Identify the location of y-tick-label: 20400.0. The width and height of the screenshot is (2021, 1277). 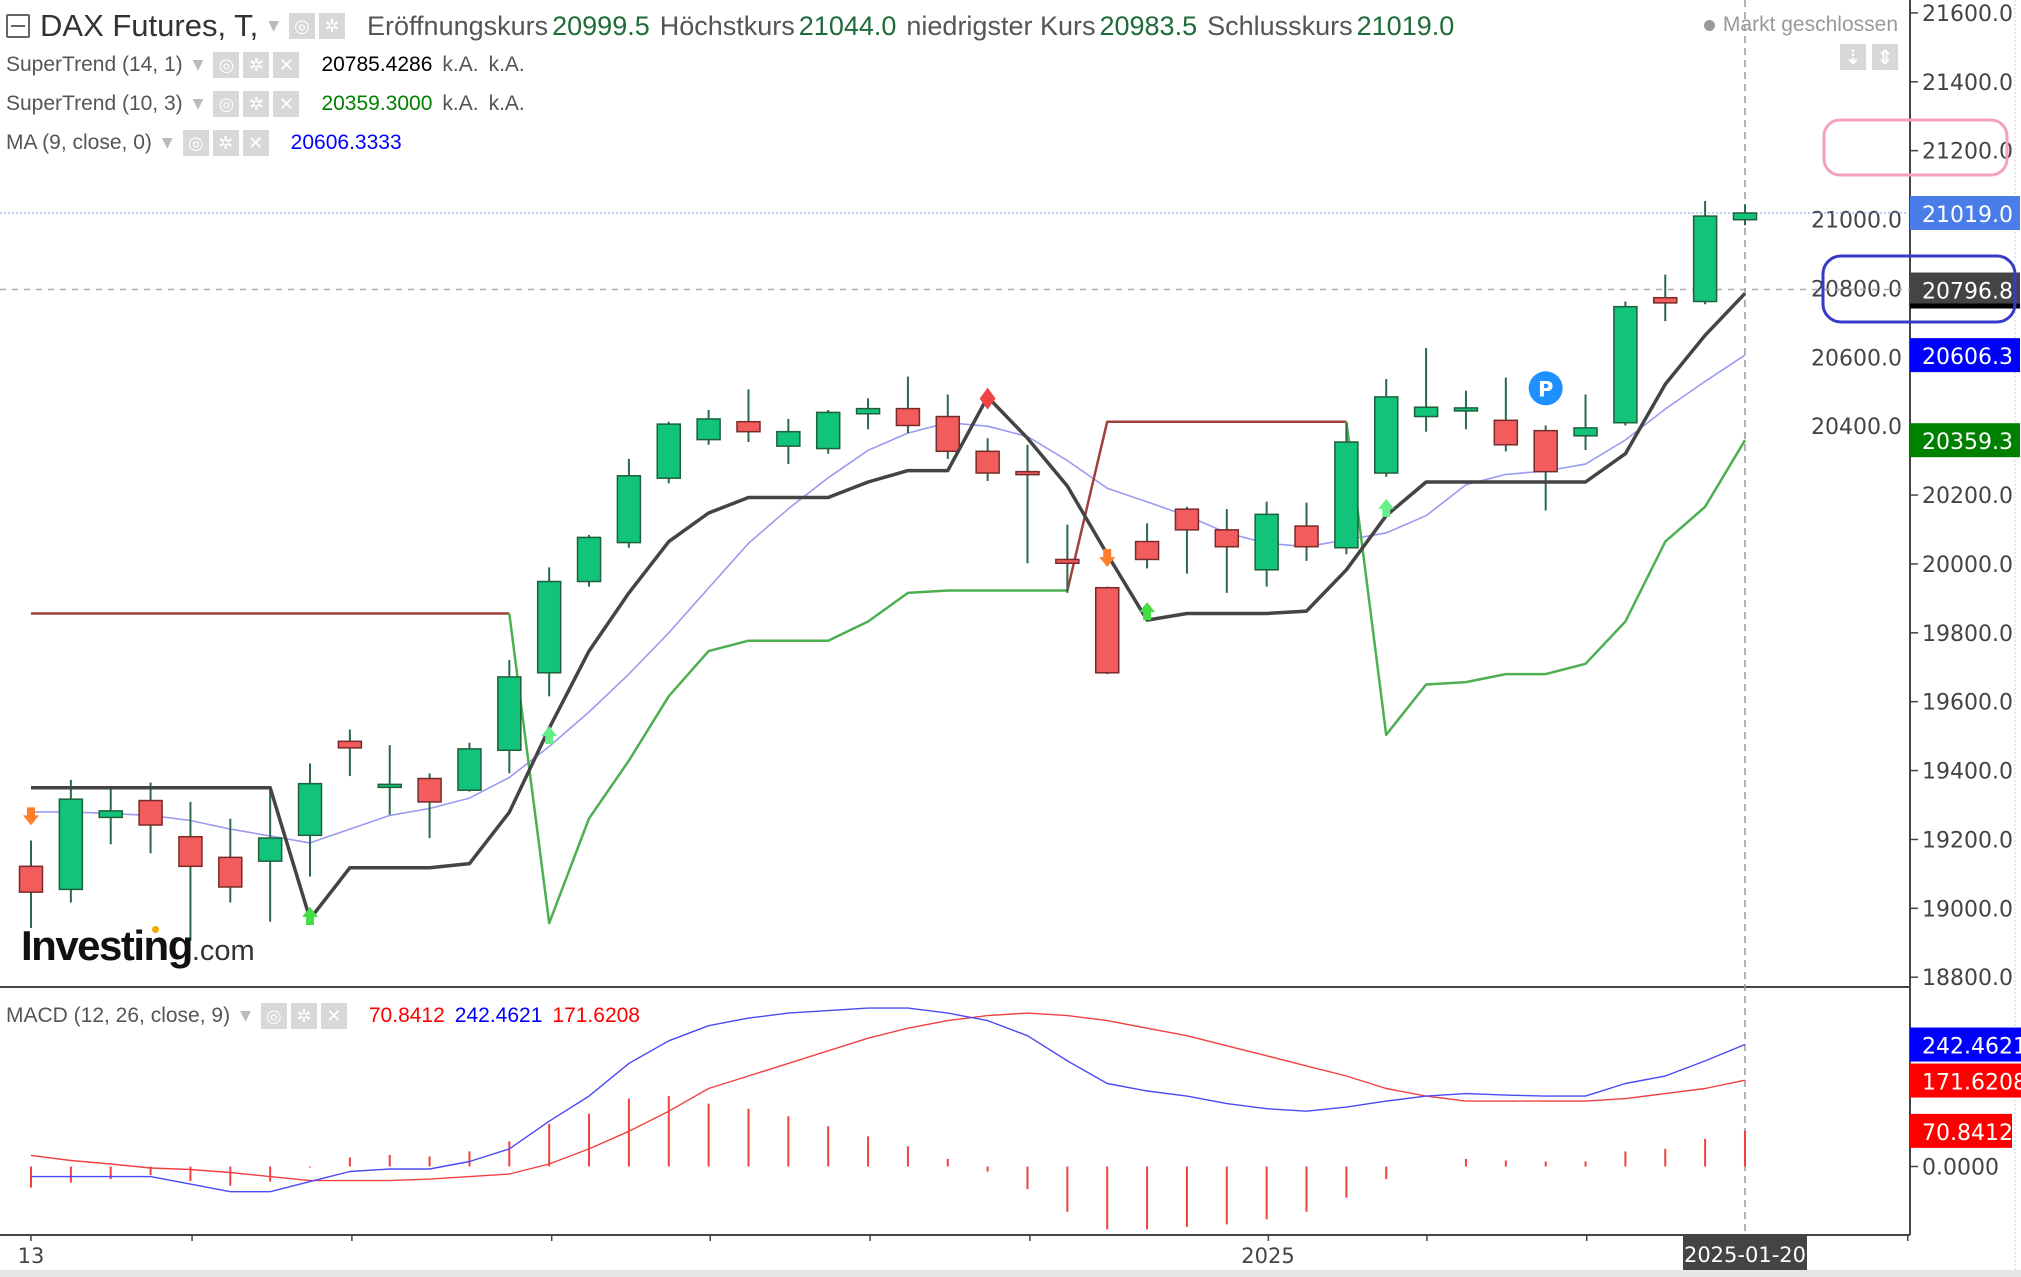
(1856, 427).